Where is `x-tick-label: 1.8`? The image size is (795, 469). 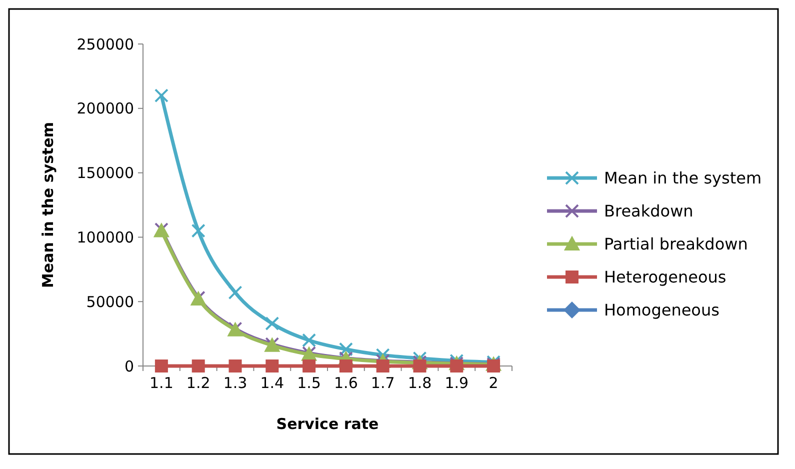
x-tick-label: 1.8 is located at coordinates (420, 383).